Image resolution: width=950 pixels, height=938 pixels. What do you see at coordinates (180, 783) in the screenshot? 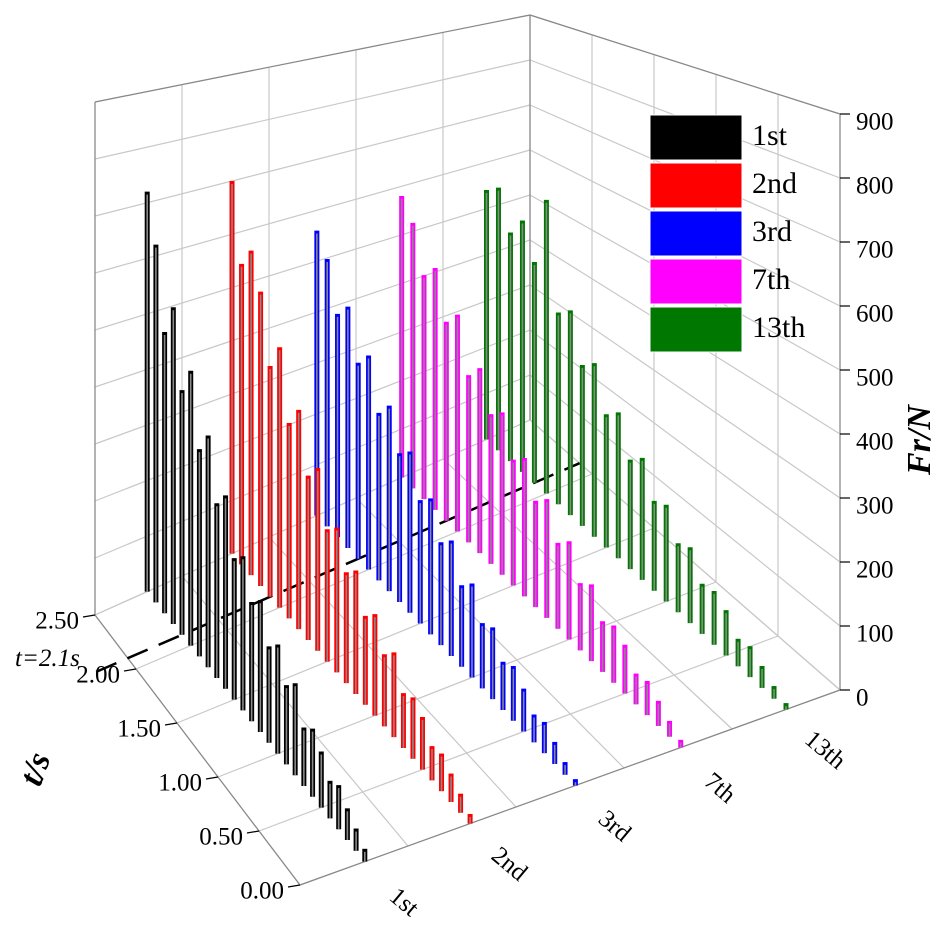
I see `x-tick-label: 1.00` at bounding box center [180, 783].